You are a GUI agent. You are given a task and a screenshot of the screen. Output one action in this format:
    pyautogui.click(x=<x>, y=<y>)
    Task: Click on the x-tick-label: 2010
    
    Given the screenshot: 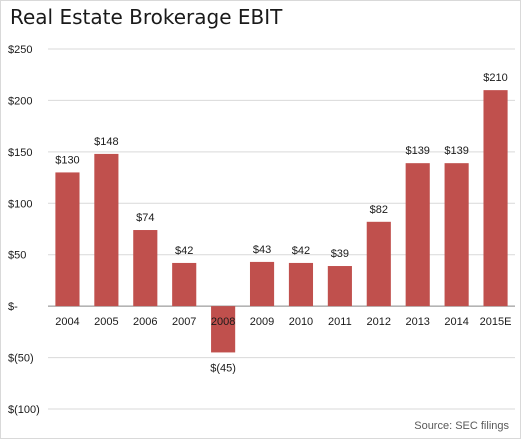 What is the action you would take?
    pyautogui.click(x=301, y=322)
    